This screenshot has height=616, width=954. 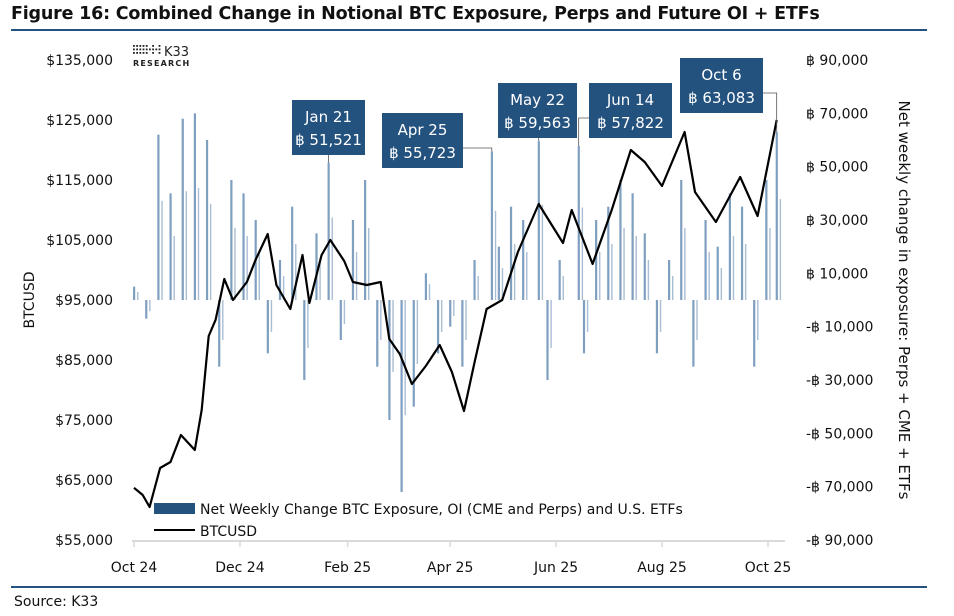 What do you see at coordinates (176, 52) in the screenshot?
I see `logo-text: K33` at bounding box center [176, 52].